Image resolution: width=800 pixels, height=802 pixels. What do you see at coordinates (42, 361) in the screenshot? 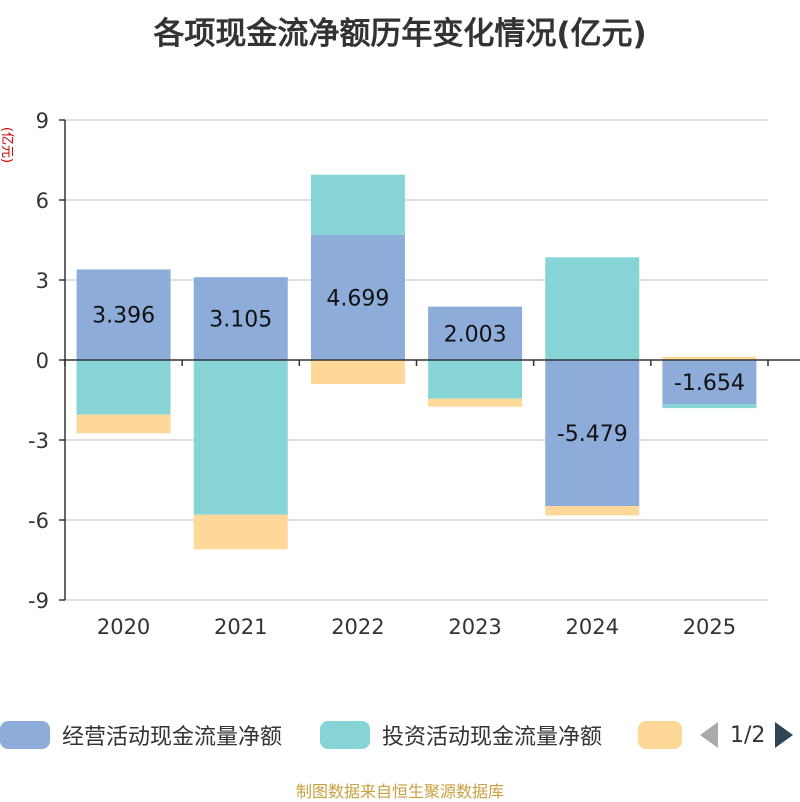
I see `y-tick-label: 0` at bounding box center [42, 361].